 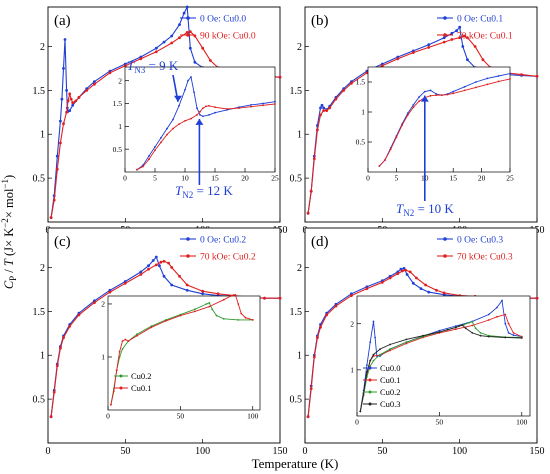 What do you see at coordinates (215, 178) in the screenshot?
I see `x-tick-label: 15` at bounding box center [215, 178].